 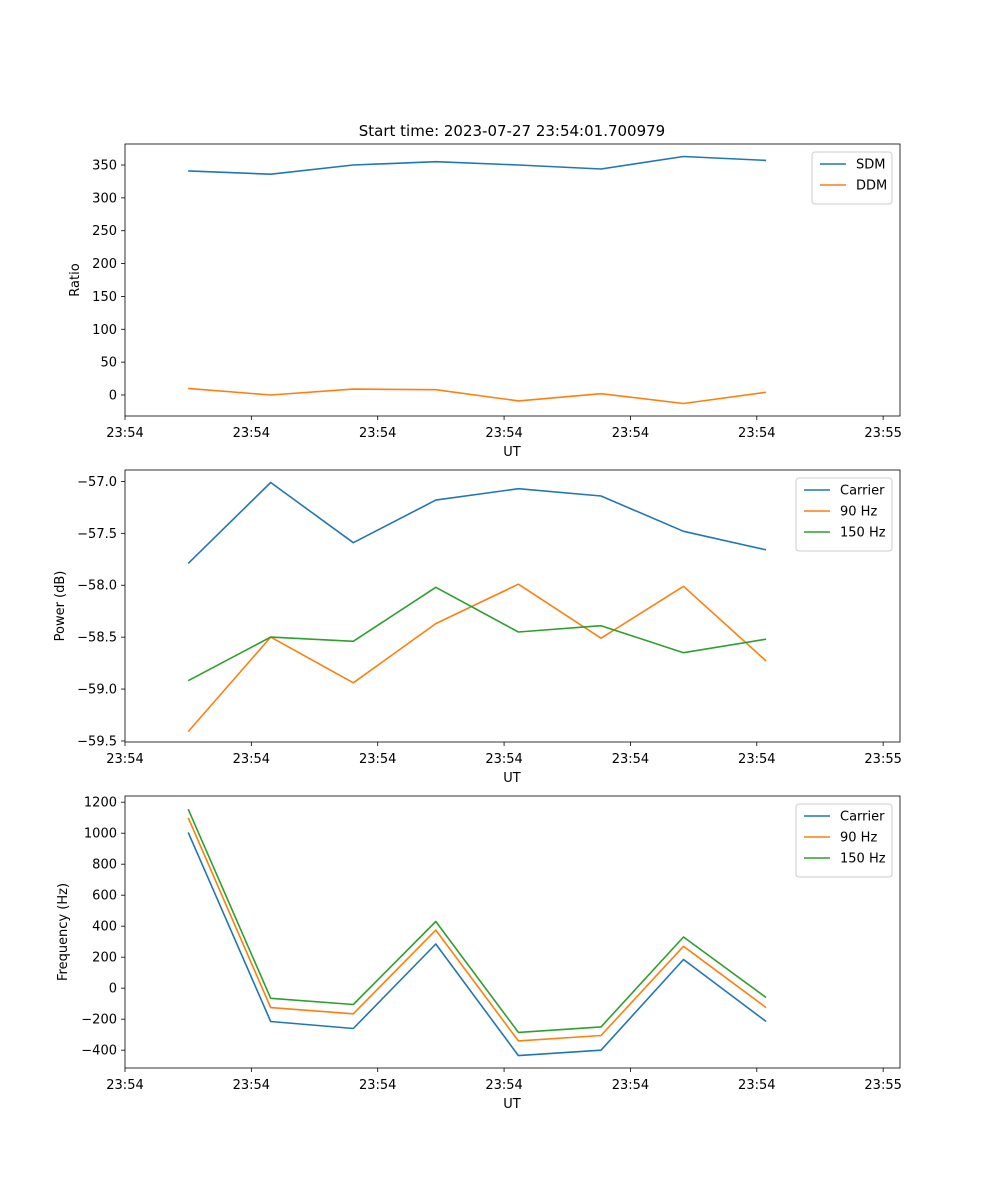 I want to click on series-line-sdm, so click(x=477, y=165).